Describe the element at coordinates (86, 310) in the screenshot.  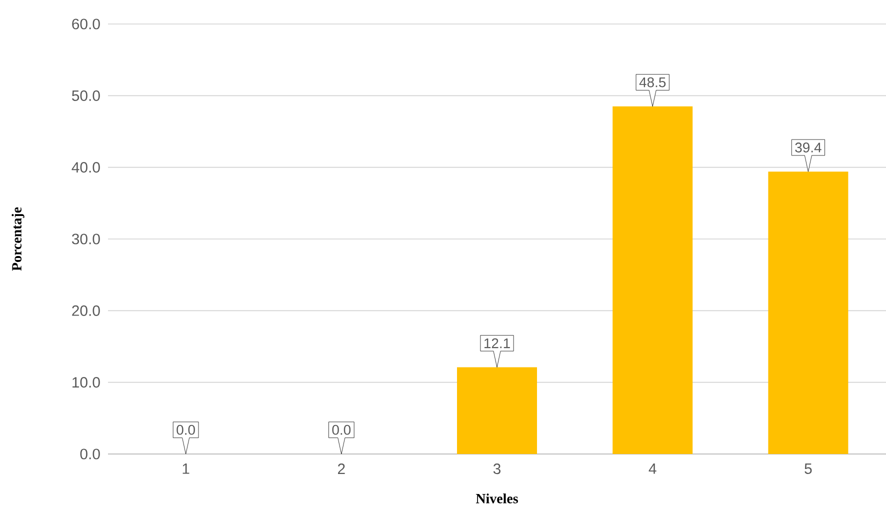
I see `y-tick-label: 20.0` at that location.